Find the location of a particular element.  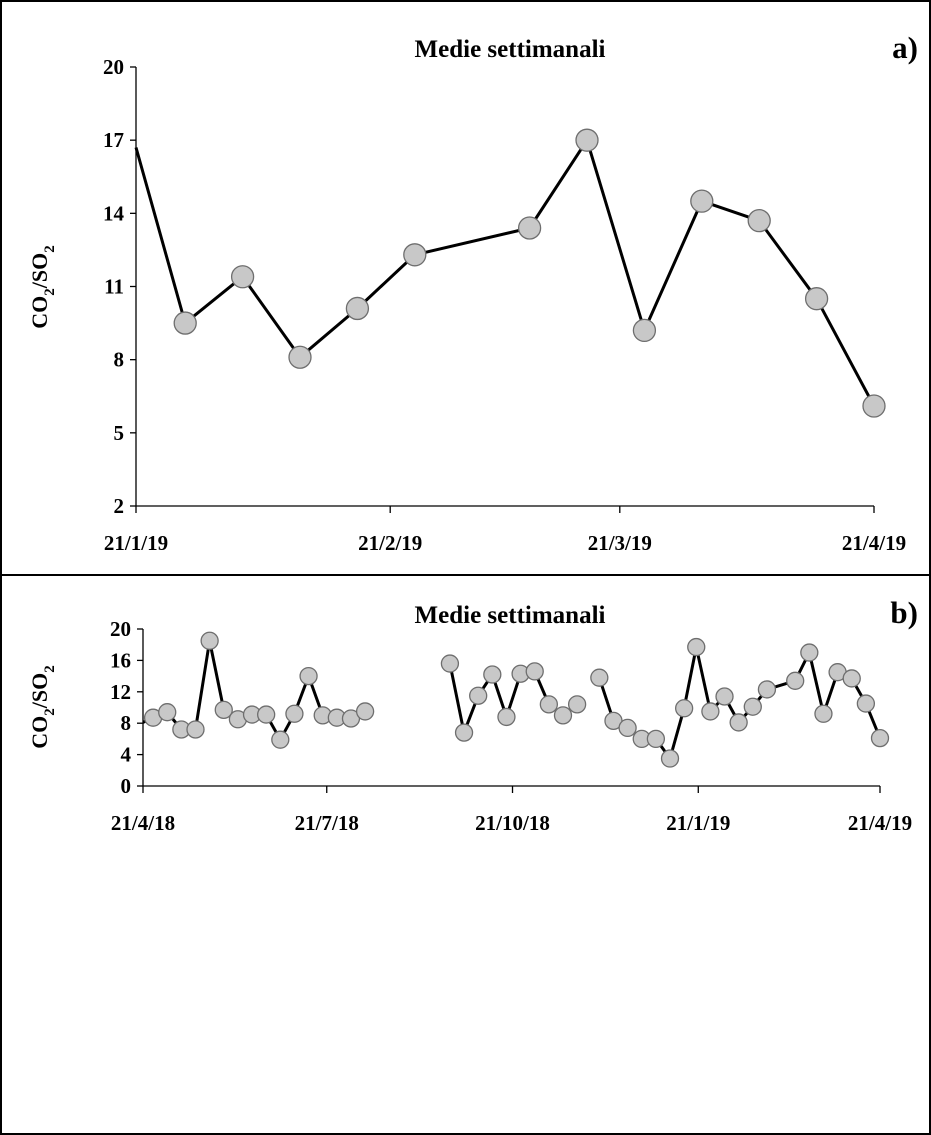

y-tick-label: 14 is located at coordinates (114, 213).